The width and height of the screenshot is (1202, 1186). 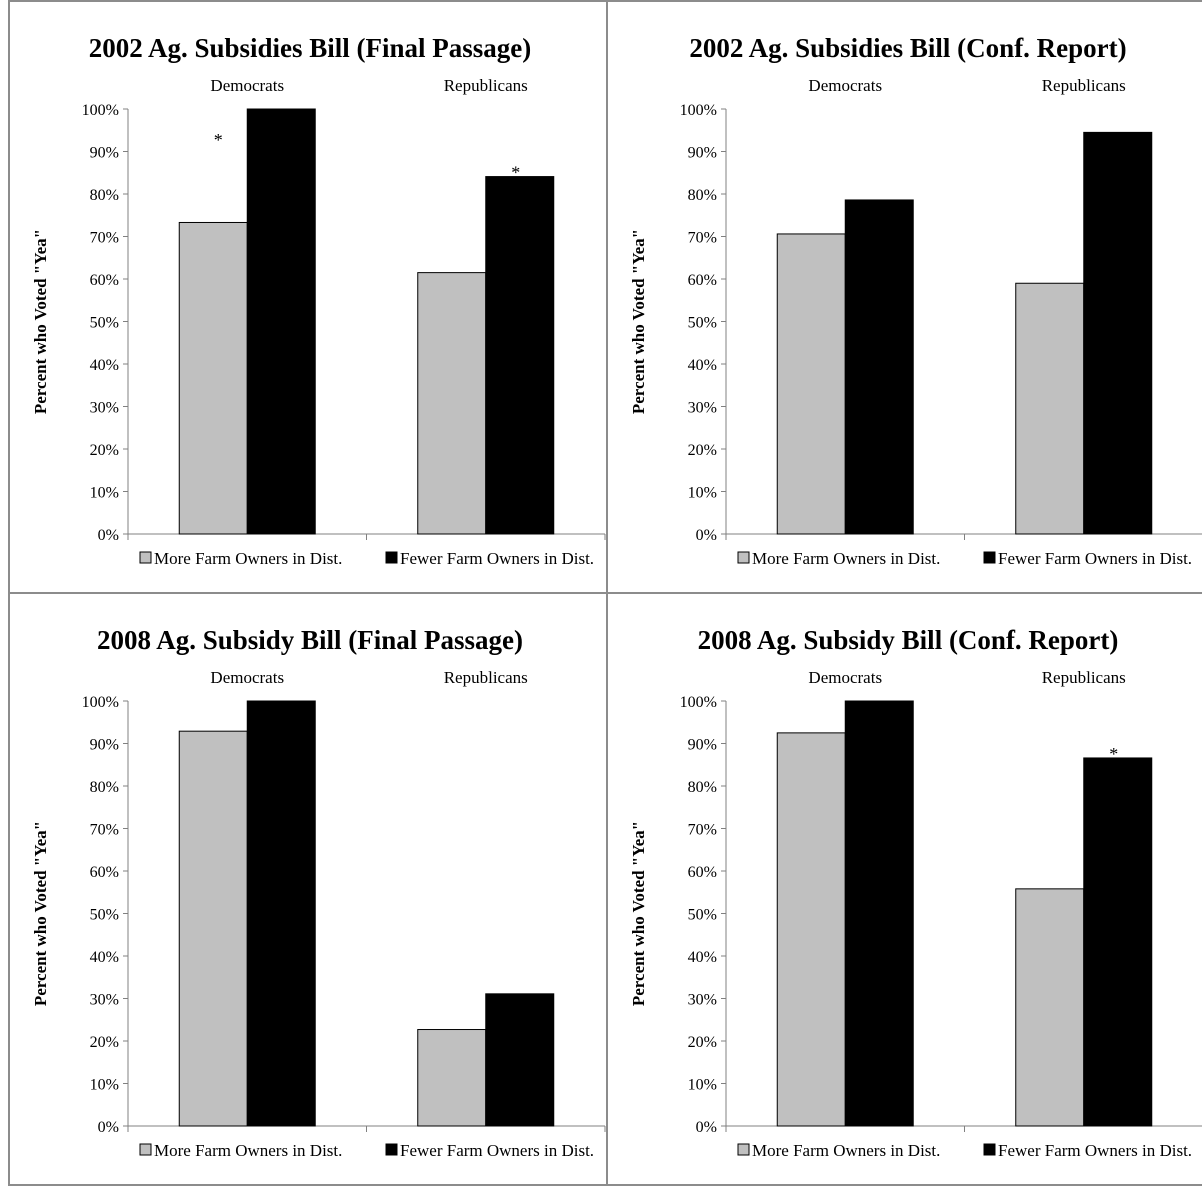 What do you see at coordinates (908, 640) in the screenshot?
I see `chart-title: 2008 Ag. Subsidy Bill (Conf. Report)` at bounding box center [908, 640].